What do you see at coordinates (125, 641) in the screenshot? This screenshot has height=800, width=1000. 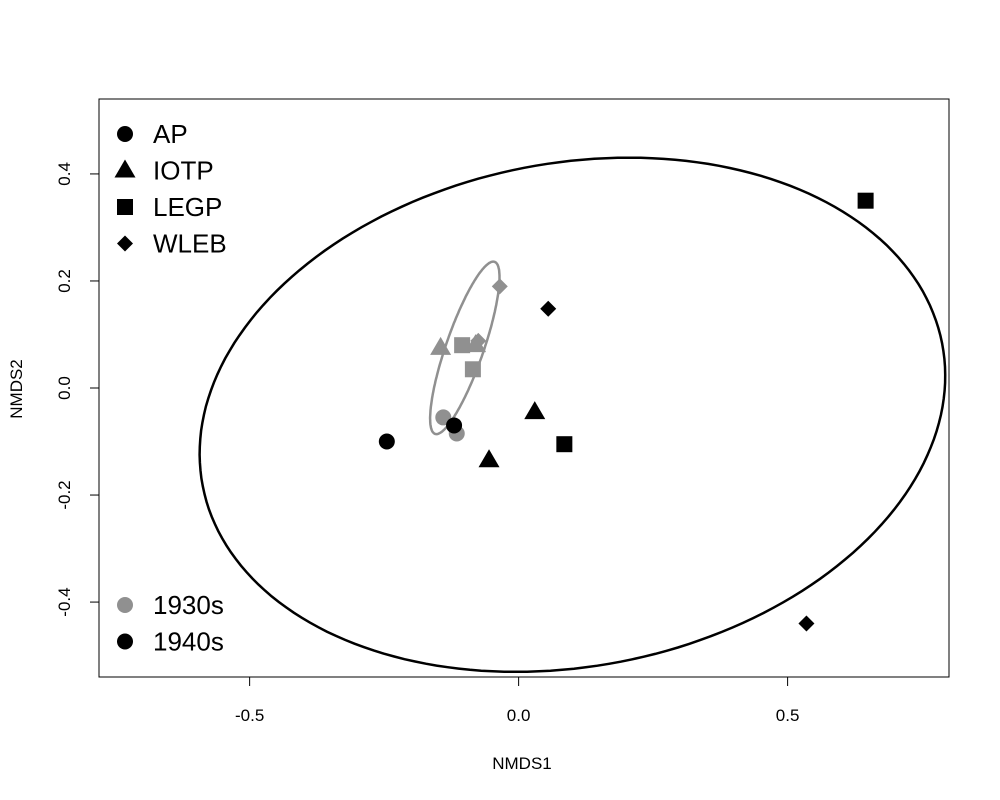 I see `legend-marker-1940s` at bounding box center [125, 641].